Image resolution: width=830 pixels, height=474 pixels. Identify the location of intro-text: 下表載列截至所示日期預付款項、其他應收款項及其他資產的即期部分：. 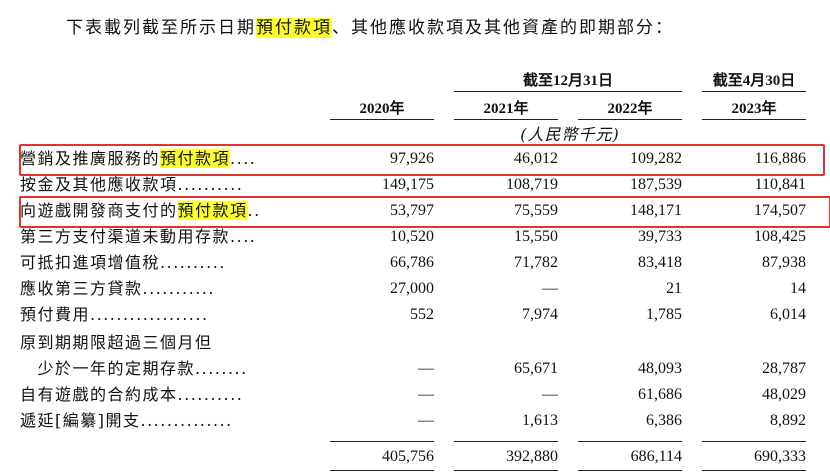
(370, 25).